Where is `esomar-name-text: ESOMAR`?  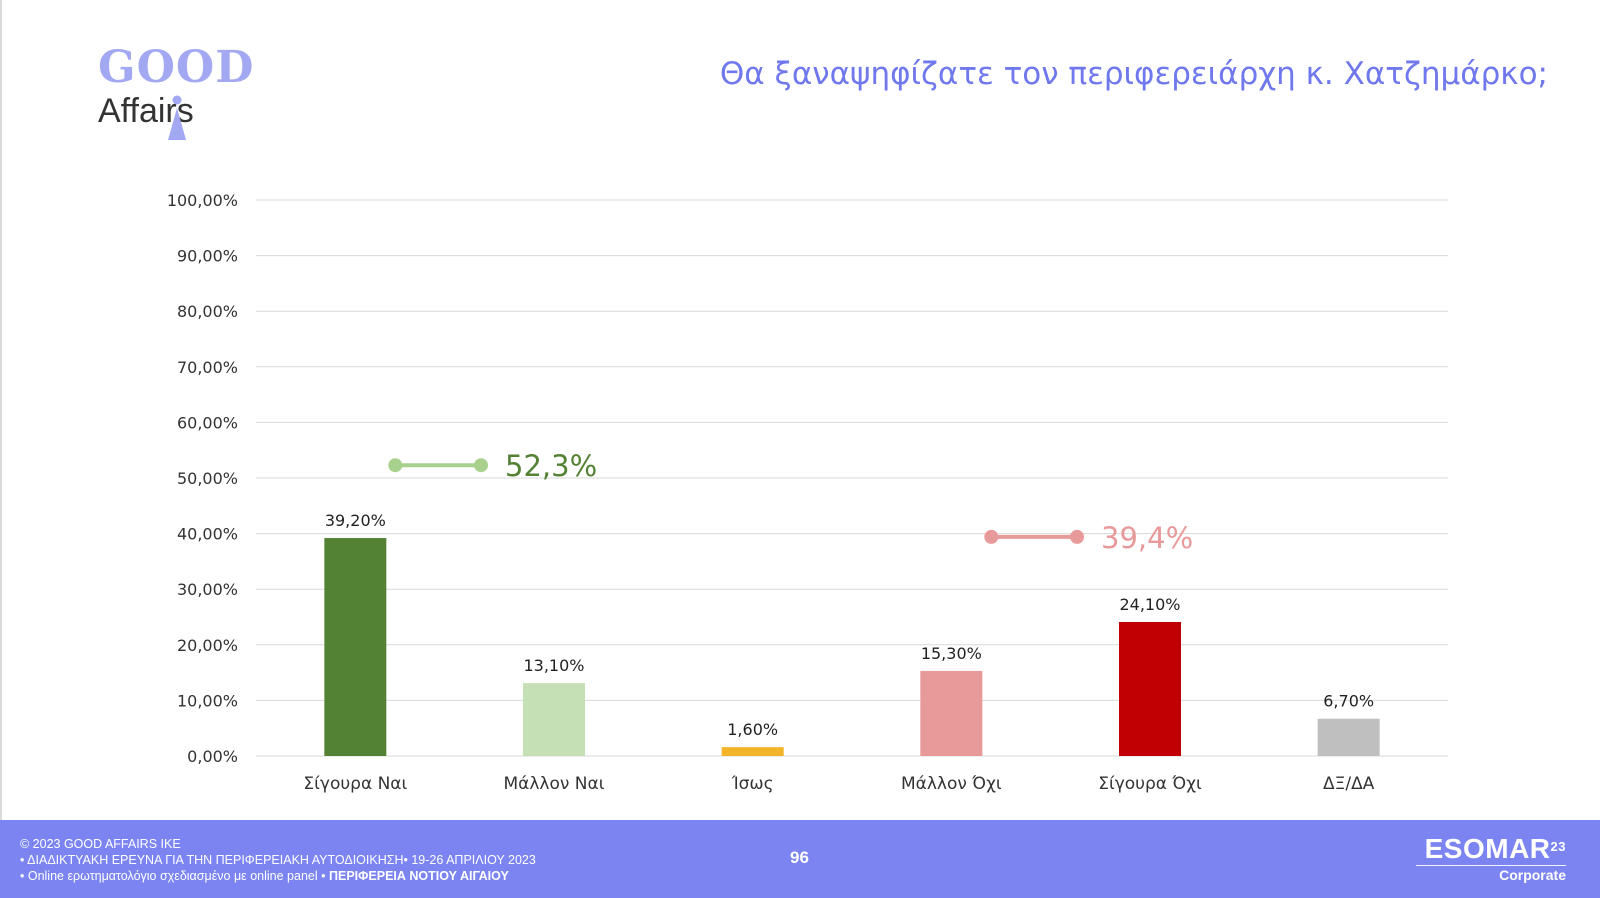
esomar-name-text: ESOMAR is located at coordinates (1487, 848).